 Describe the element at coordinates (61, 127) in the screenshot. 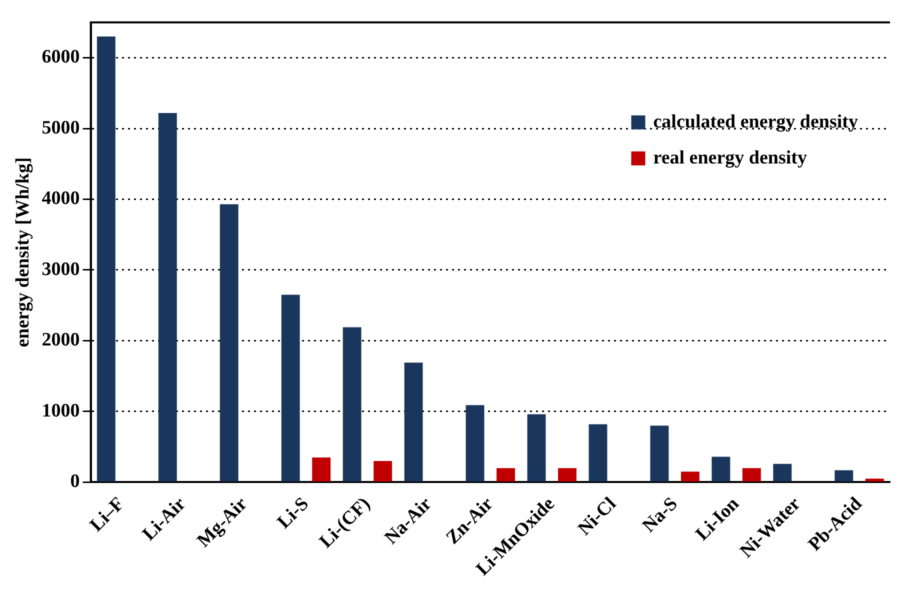

I see `y-tick-label: 5000` at that location.